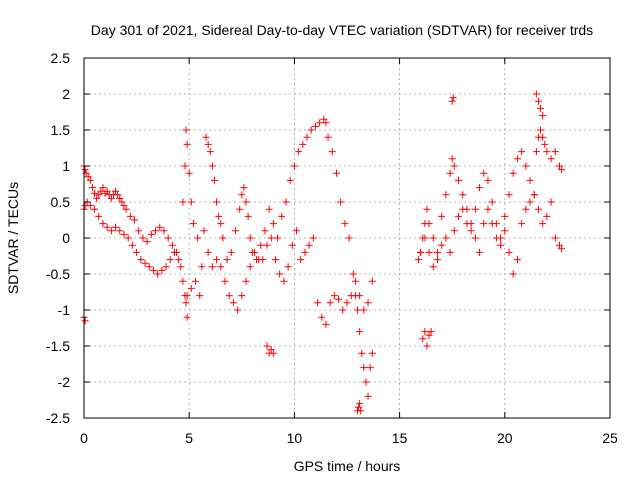 The image size is (640, 480). I want to click on x-tick-label: 5, so click(189, 438).